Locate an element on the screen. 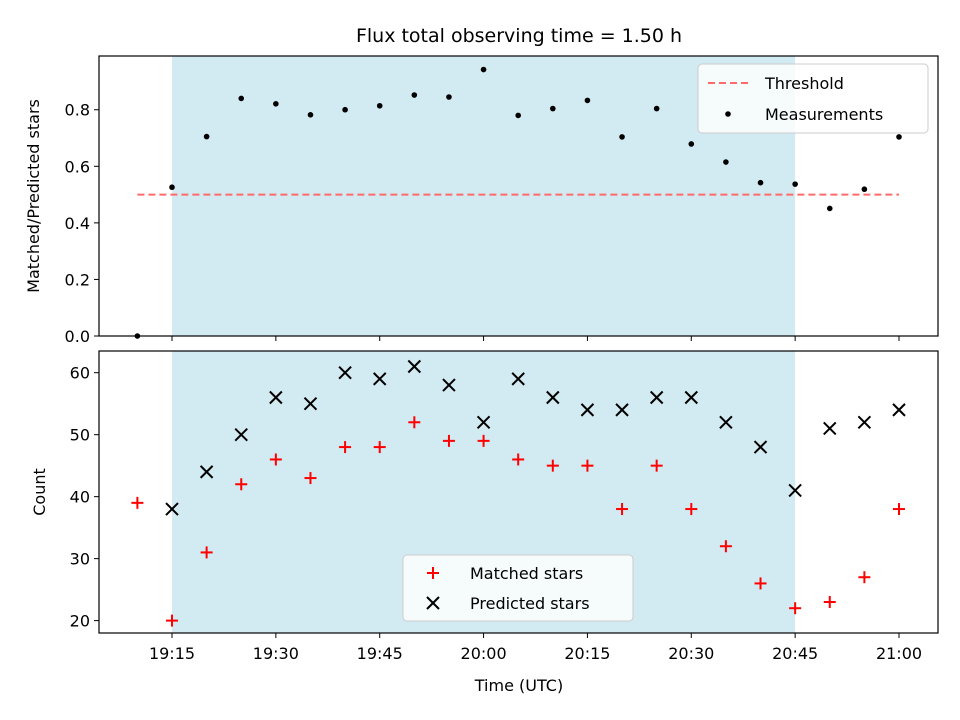 This screenshot has width=960, height=720. y-tick-label: 0.8 is located at coordinates (77, 110).